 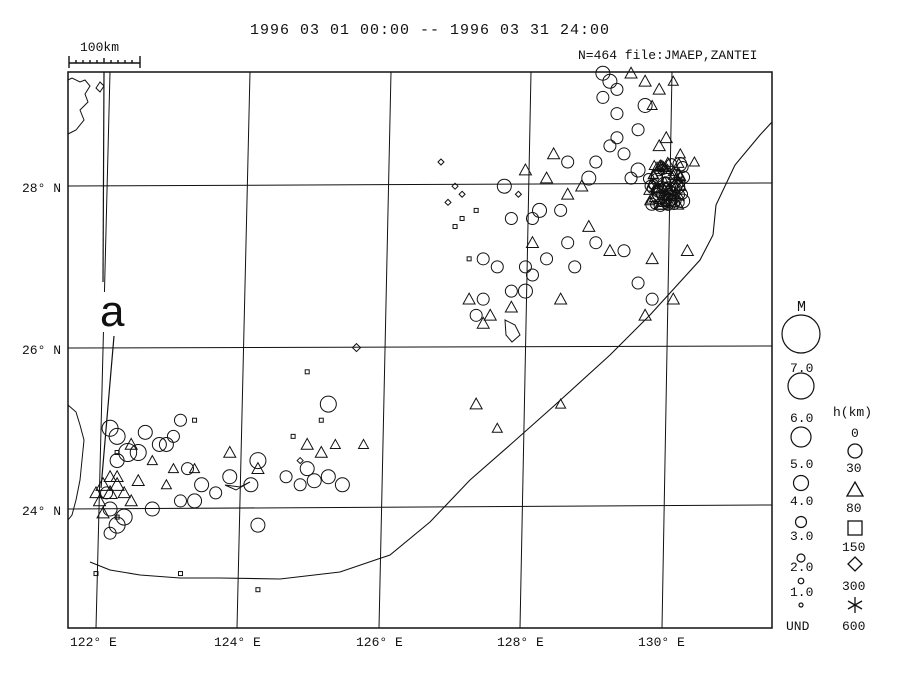 What do you see at coordinates (855, 605) in the screenshot?
I see `asterisk-icon` at bounding box center [855, 605].